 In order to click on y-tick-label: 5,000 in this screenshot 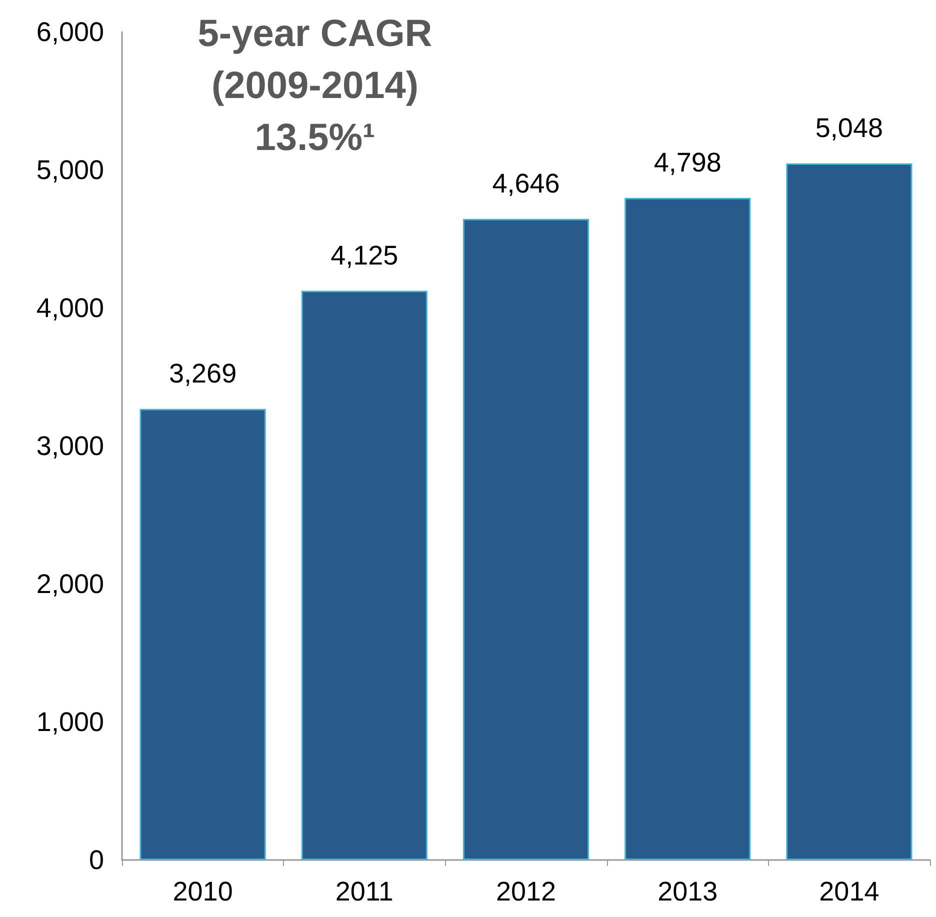, I will do `click(70, 170)`.